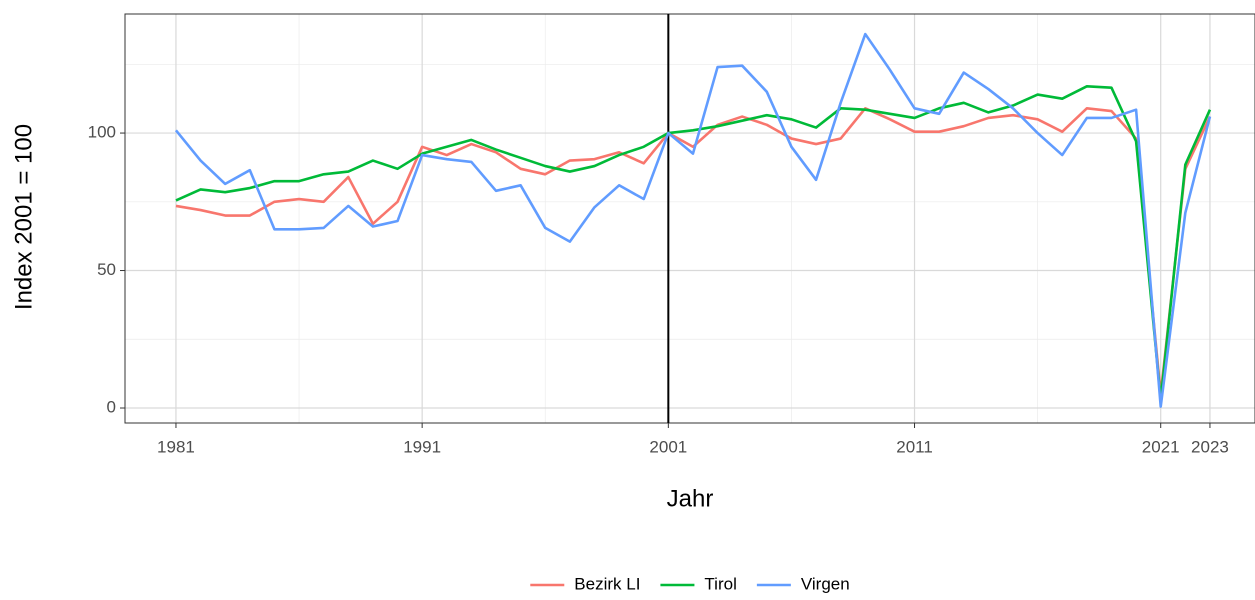 This screenshot has width=1255, height=600. What do you see at coordinates (1161, 446) in the screenshot?
I see `x-tick-label: 2021` at bounding box center [1161, 446].